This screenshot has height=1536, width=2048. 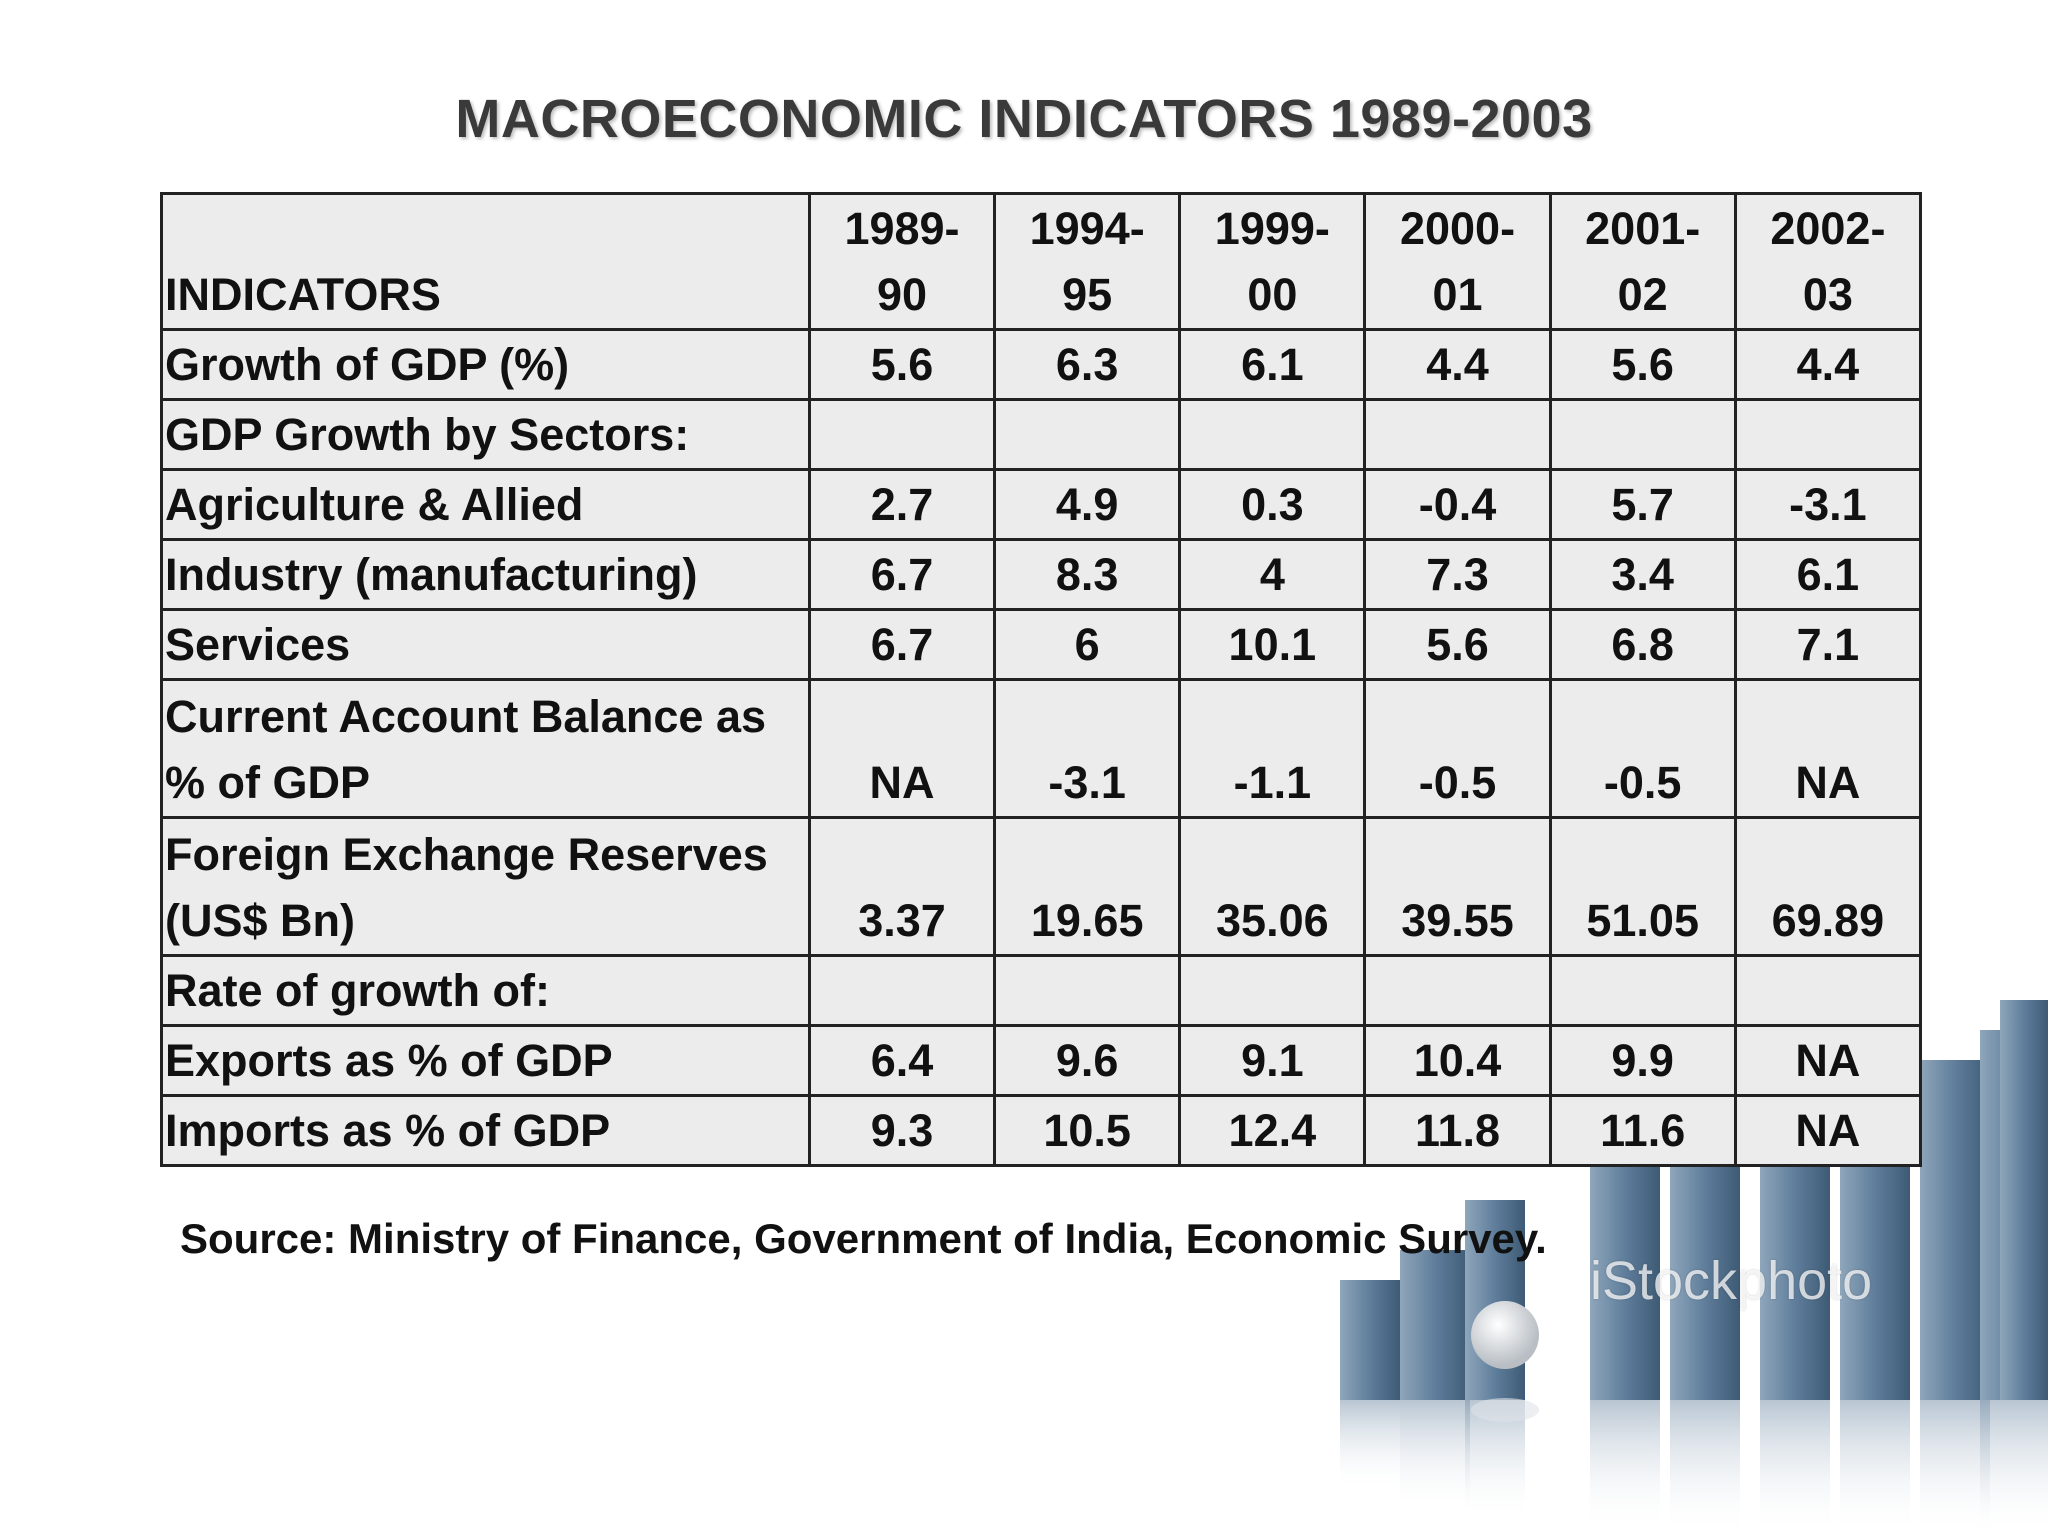 I want to click on table-cell: -3.1, so click(x=1828, y=504).